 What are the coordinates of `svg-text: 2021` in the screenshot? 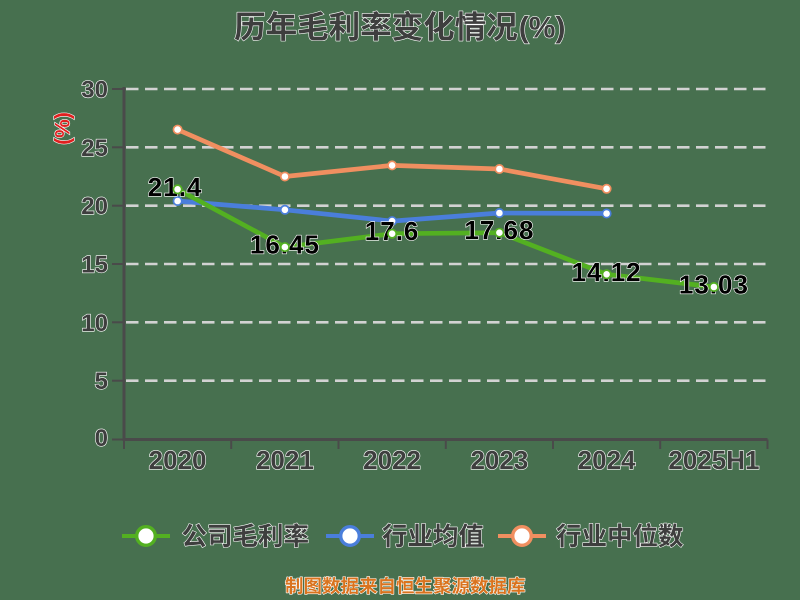 It's located at (285, 460).